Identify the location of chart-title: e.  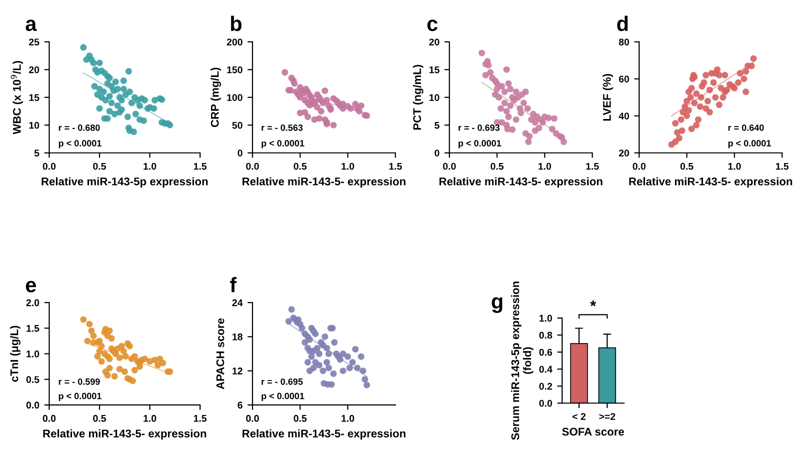
(31, 286).